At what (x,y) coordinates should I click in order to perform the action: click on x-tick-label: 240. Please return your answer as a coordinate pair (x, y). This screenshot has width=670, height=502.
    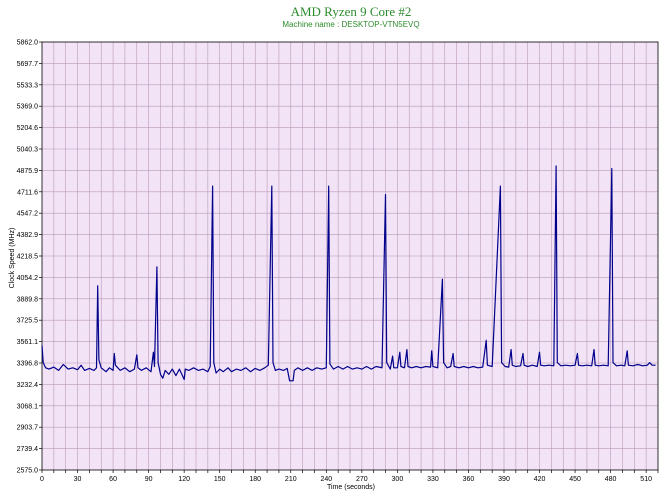
    Looking at the image, I should click on (326, 479).